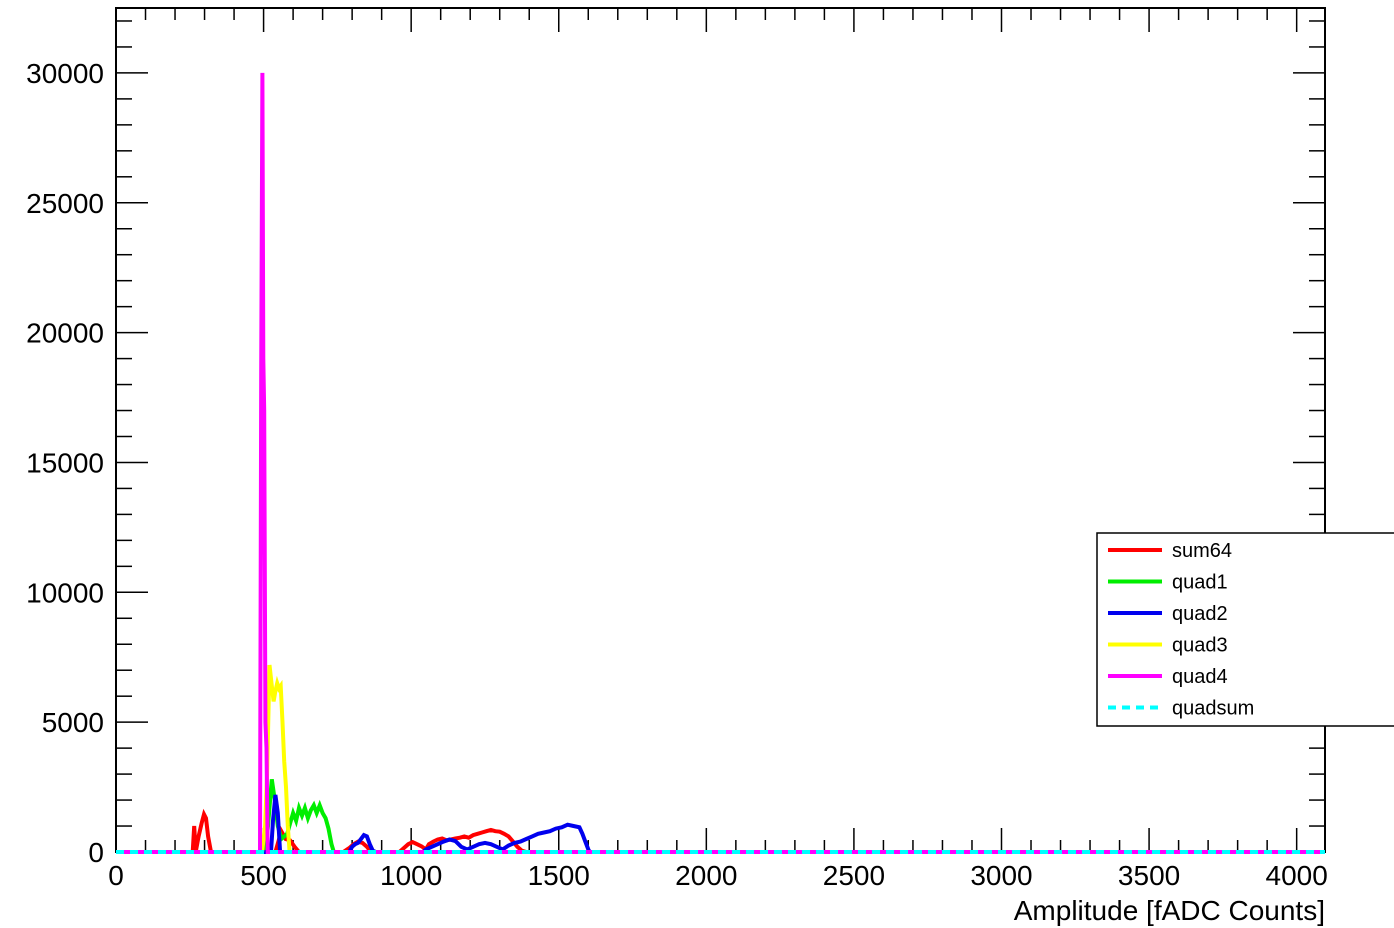 The width and height of the screenshot is (1394, 928). I want to click on legend-label-sum64: sum64, so click(1202, 551).